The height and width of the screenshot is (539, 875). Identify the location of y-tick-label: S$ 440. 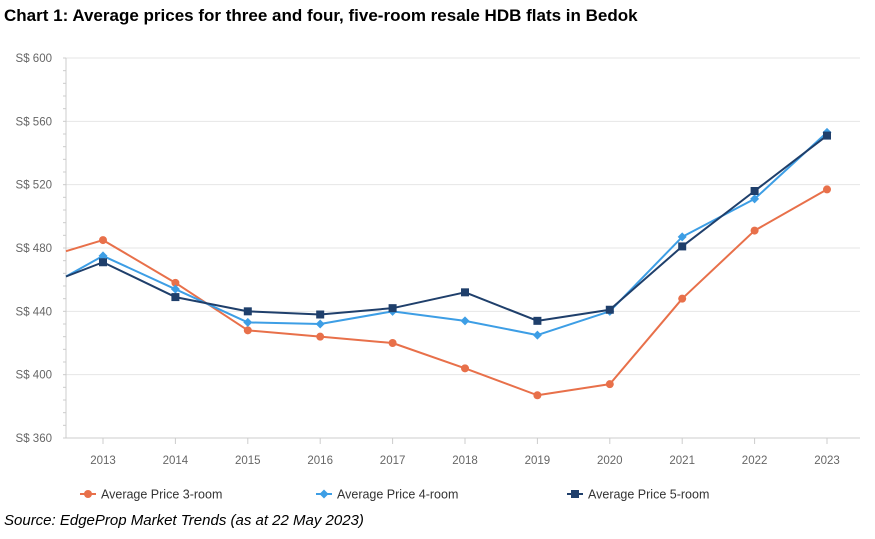
(34, 312).